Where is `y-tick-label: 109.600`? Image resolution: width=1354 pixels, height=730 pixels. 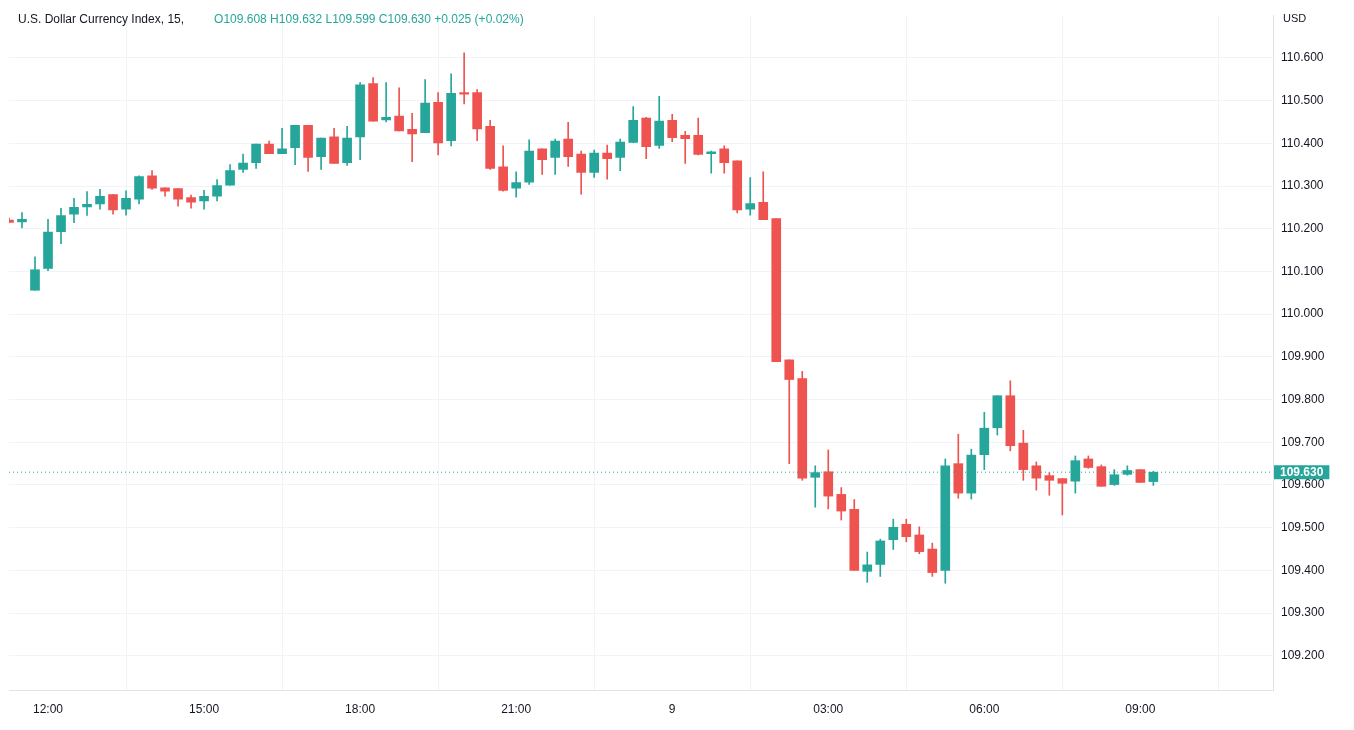 y-tick-label: 109.600 is located at coordinates (1303, 484).